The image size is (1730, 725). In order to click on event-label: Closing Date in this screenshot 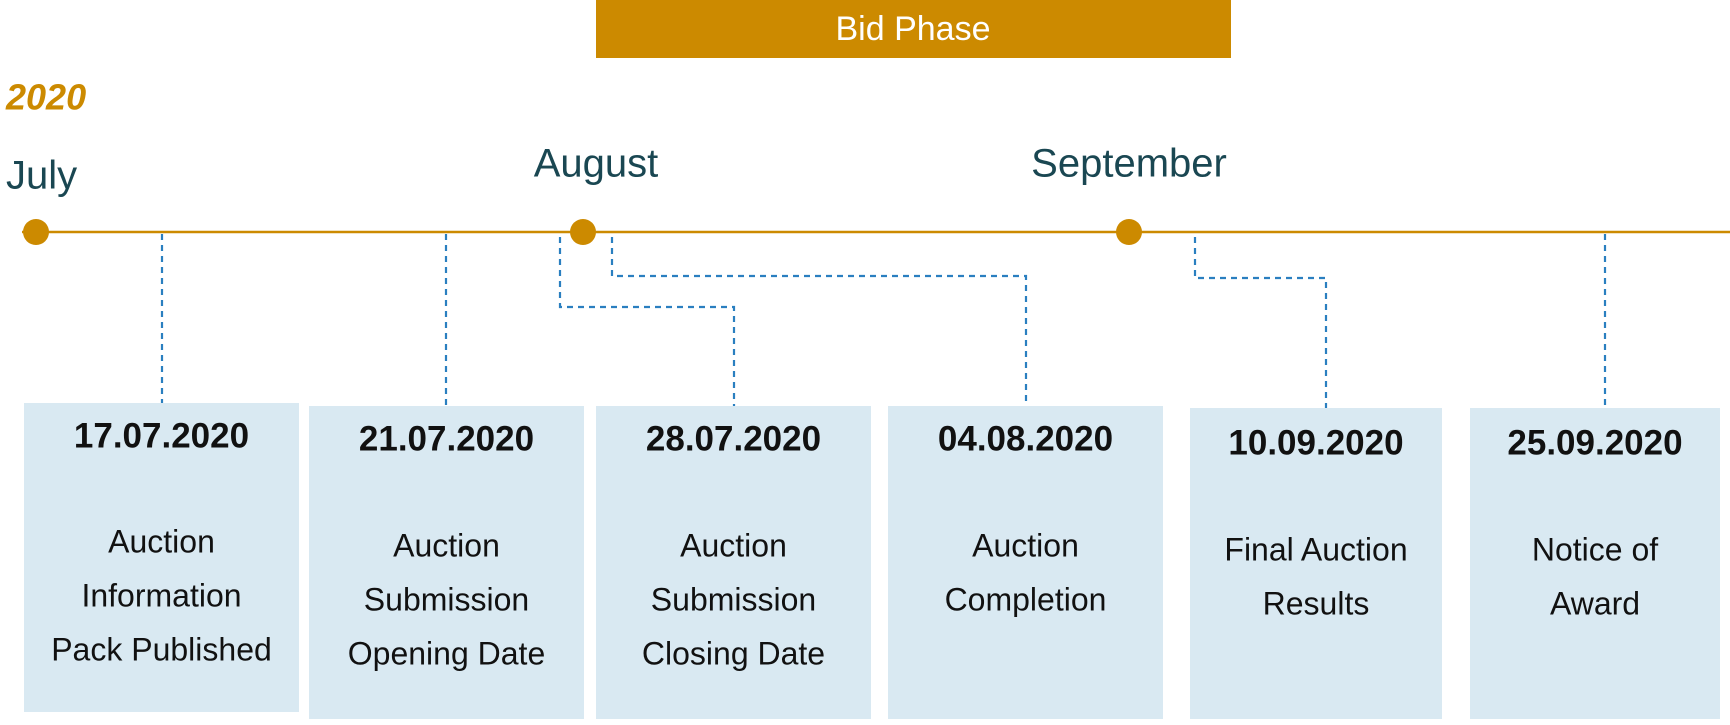, I will do `click(733, 653)`.